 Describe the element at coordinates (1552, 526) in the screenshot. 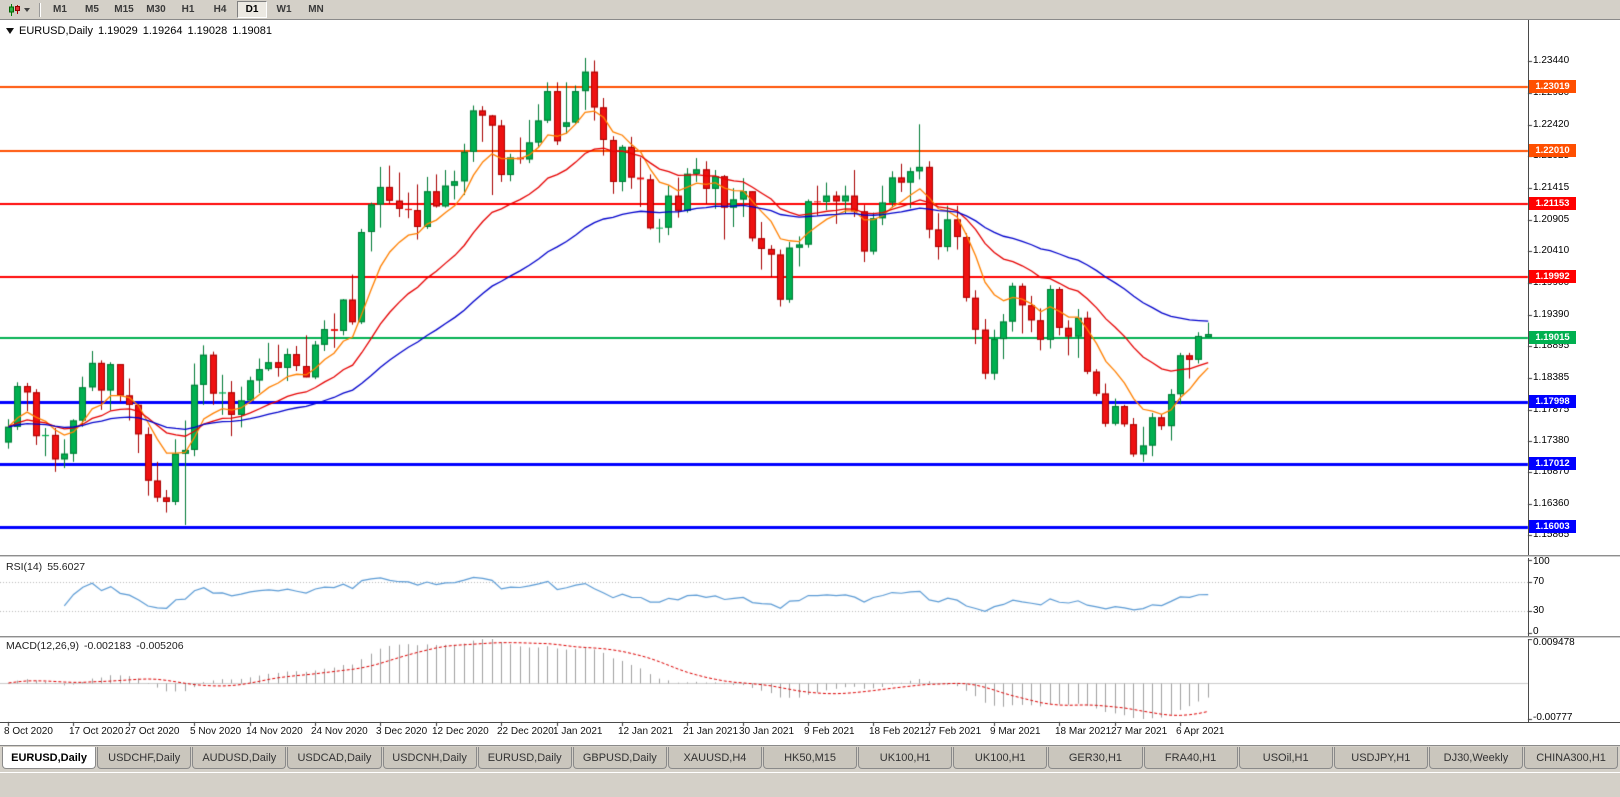

I see `price-level-tag: 1.16003` at that location.